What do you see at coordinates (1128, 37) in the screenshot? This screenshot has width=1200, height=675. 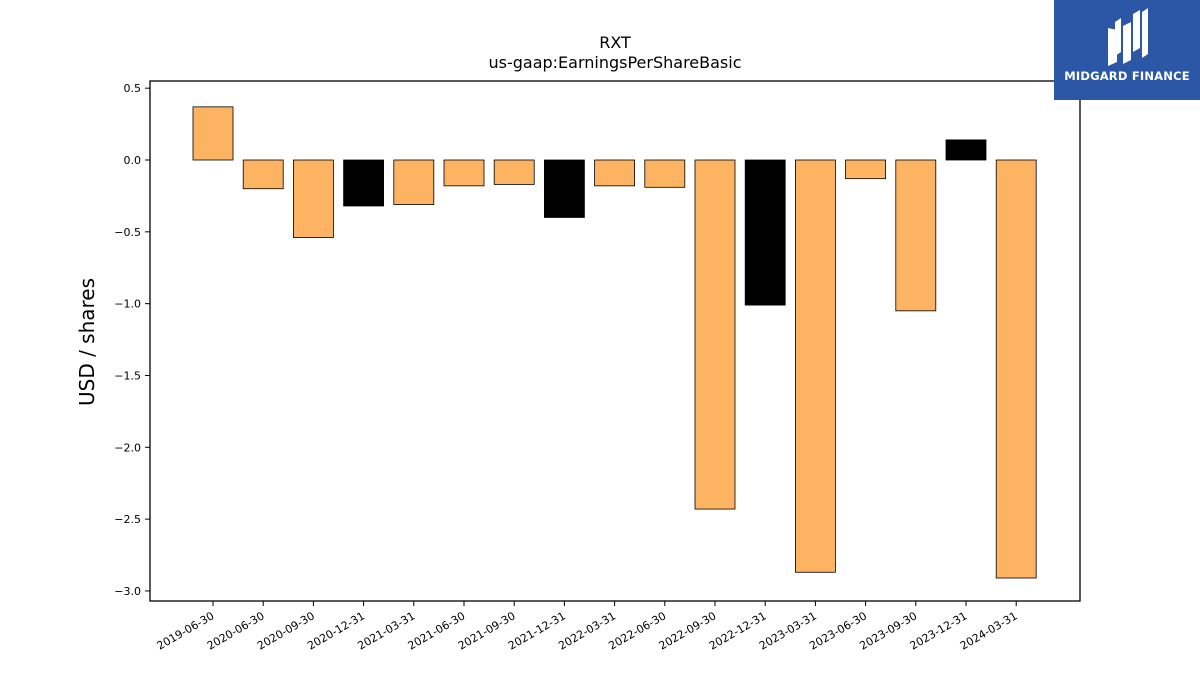 I see `midgard-monogram-icon` at bounding box center [1128, 37].